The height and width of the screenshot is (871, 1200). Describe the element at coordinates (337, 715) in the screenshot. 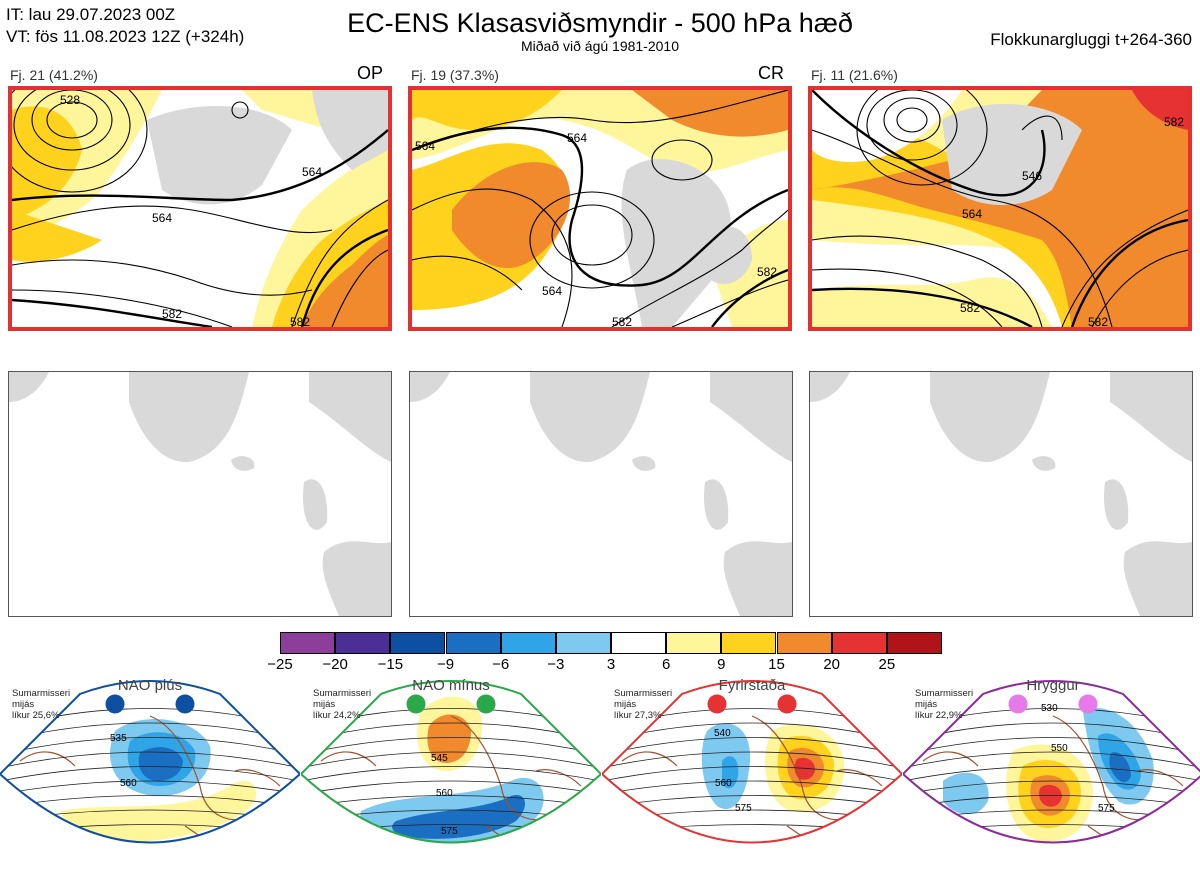

I see `regime-note-line: líkur 24,2%` at that location.